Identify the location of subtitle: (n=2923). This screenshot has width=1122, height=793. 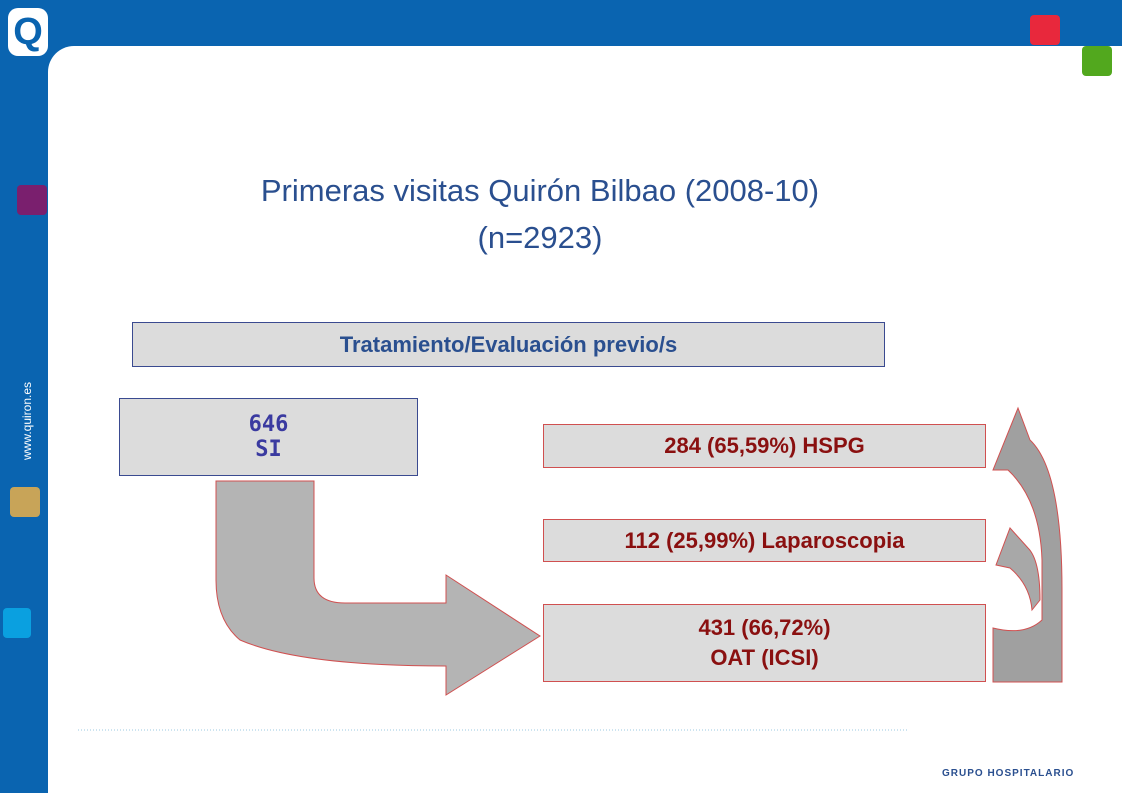
(540, 237).